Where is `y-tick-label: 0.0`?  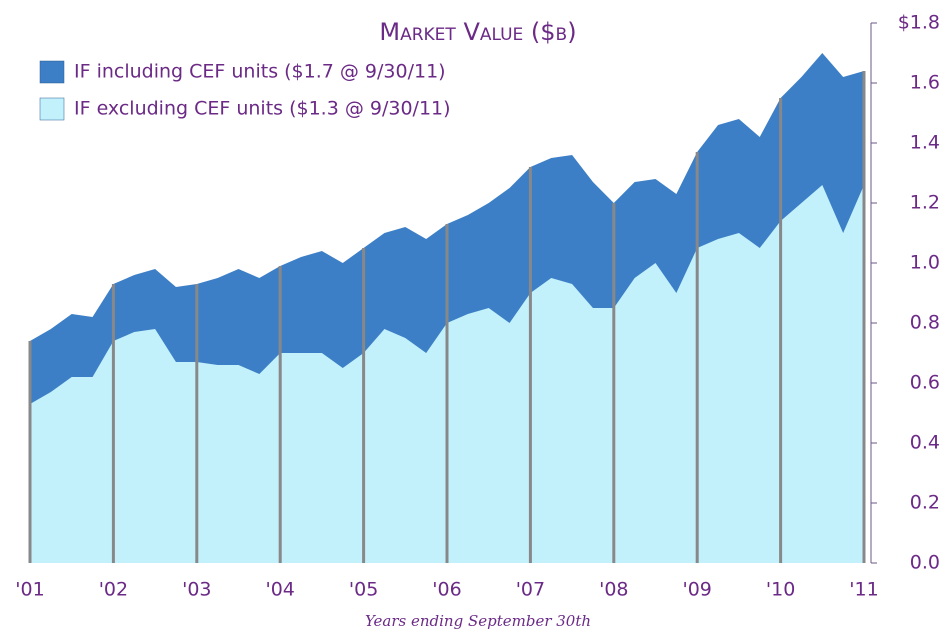 y-tick-label: 0.0 is located at coordinates (925, 563).